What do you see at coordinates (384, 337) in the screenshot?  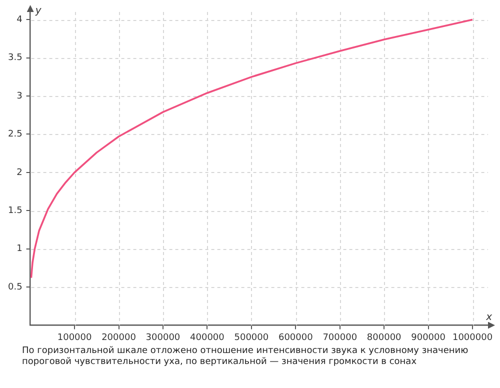 I see `x-tick-label: 800000` at bounding box center [384, 337].